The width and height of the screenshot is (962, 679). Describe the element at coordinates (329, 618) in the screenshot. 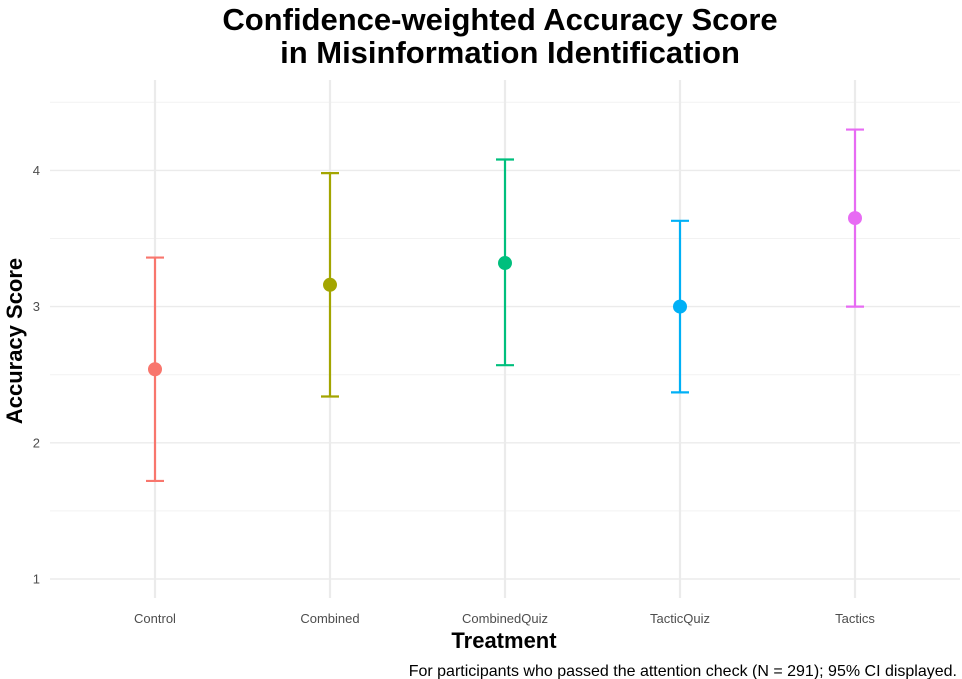

I see `x-tick-label: Combined` at that location.